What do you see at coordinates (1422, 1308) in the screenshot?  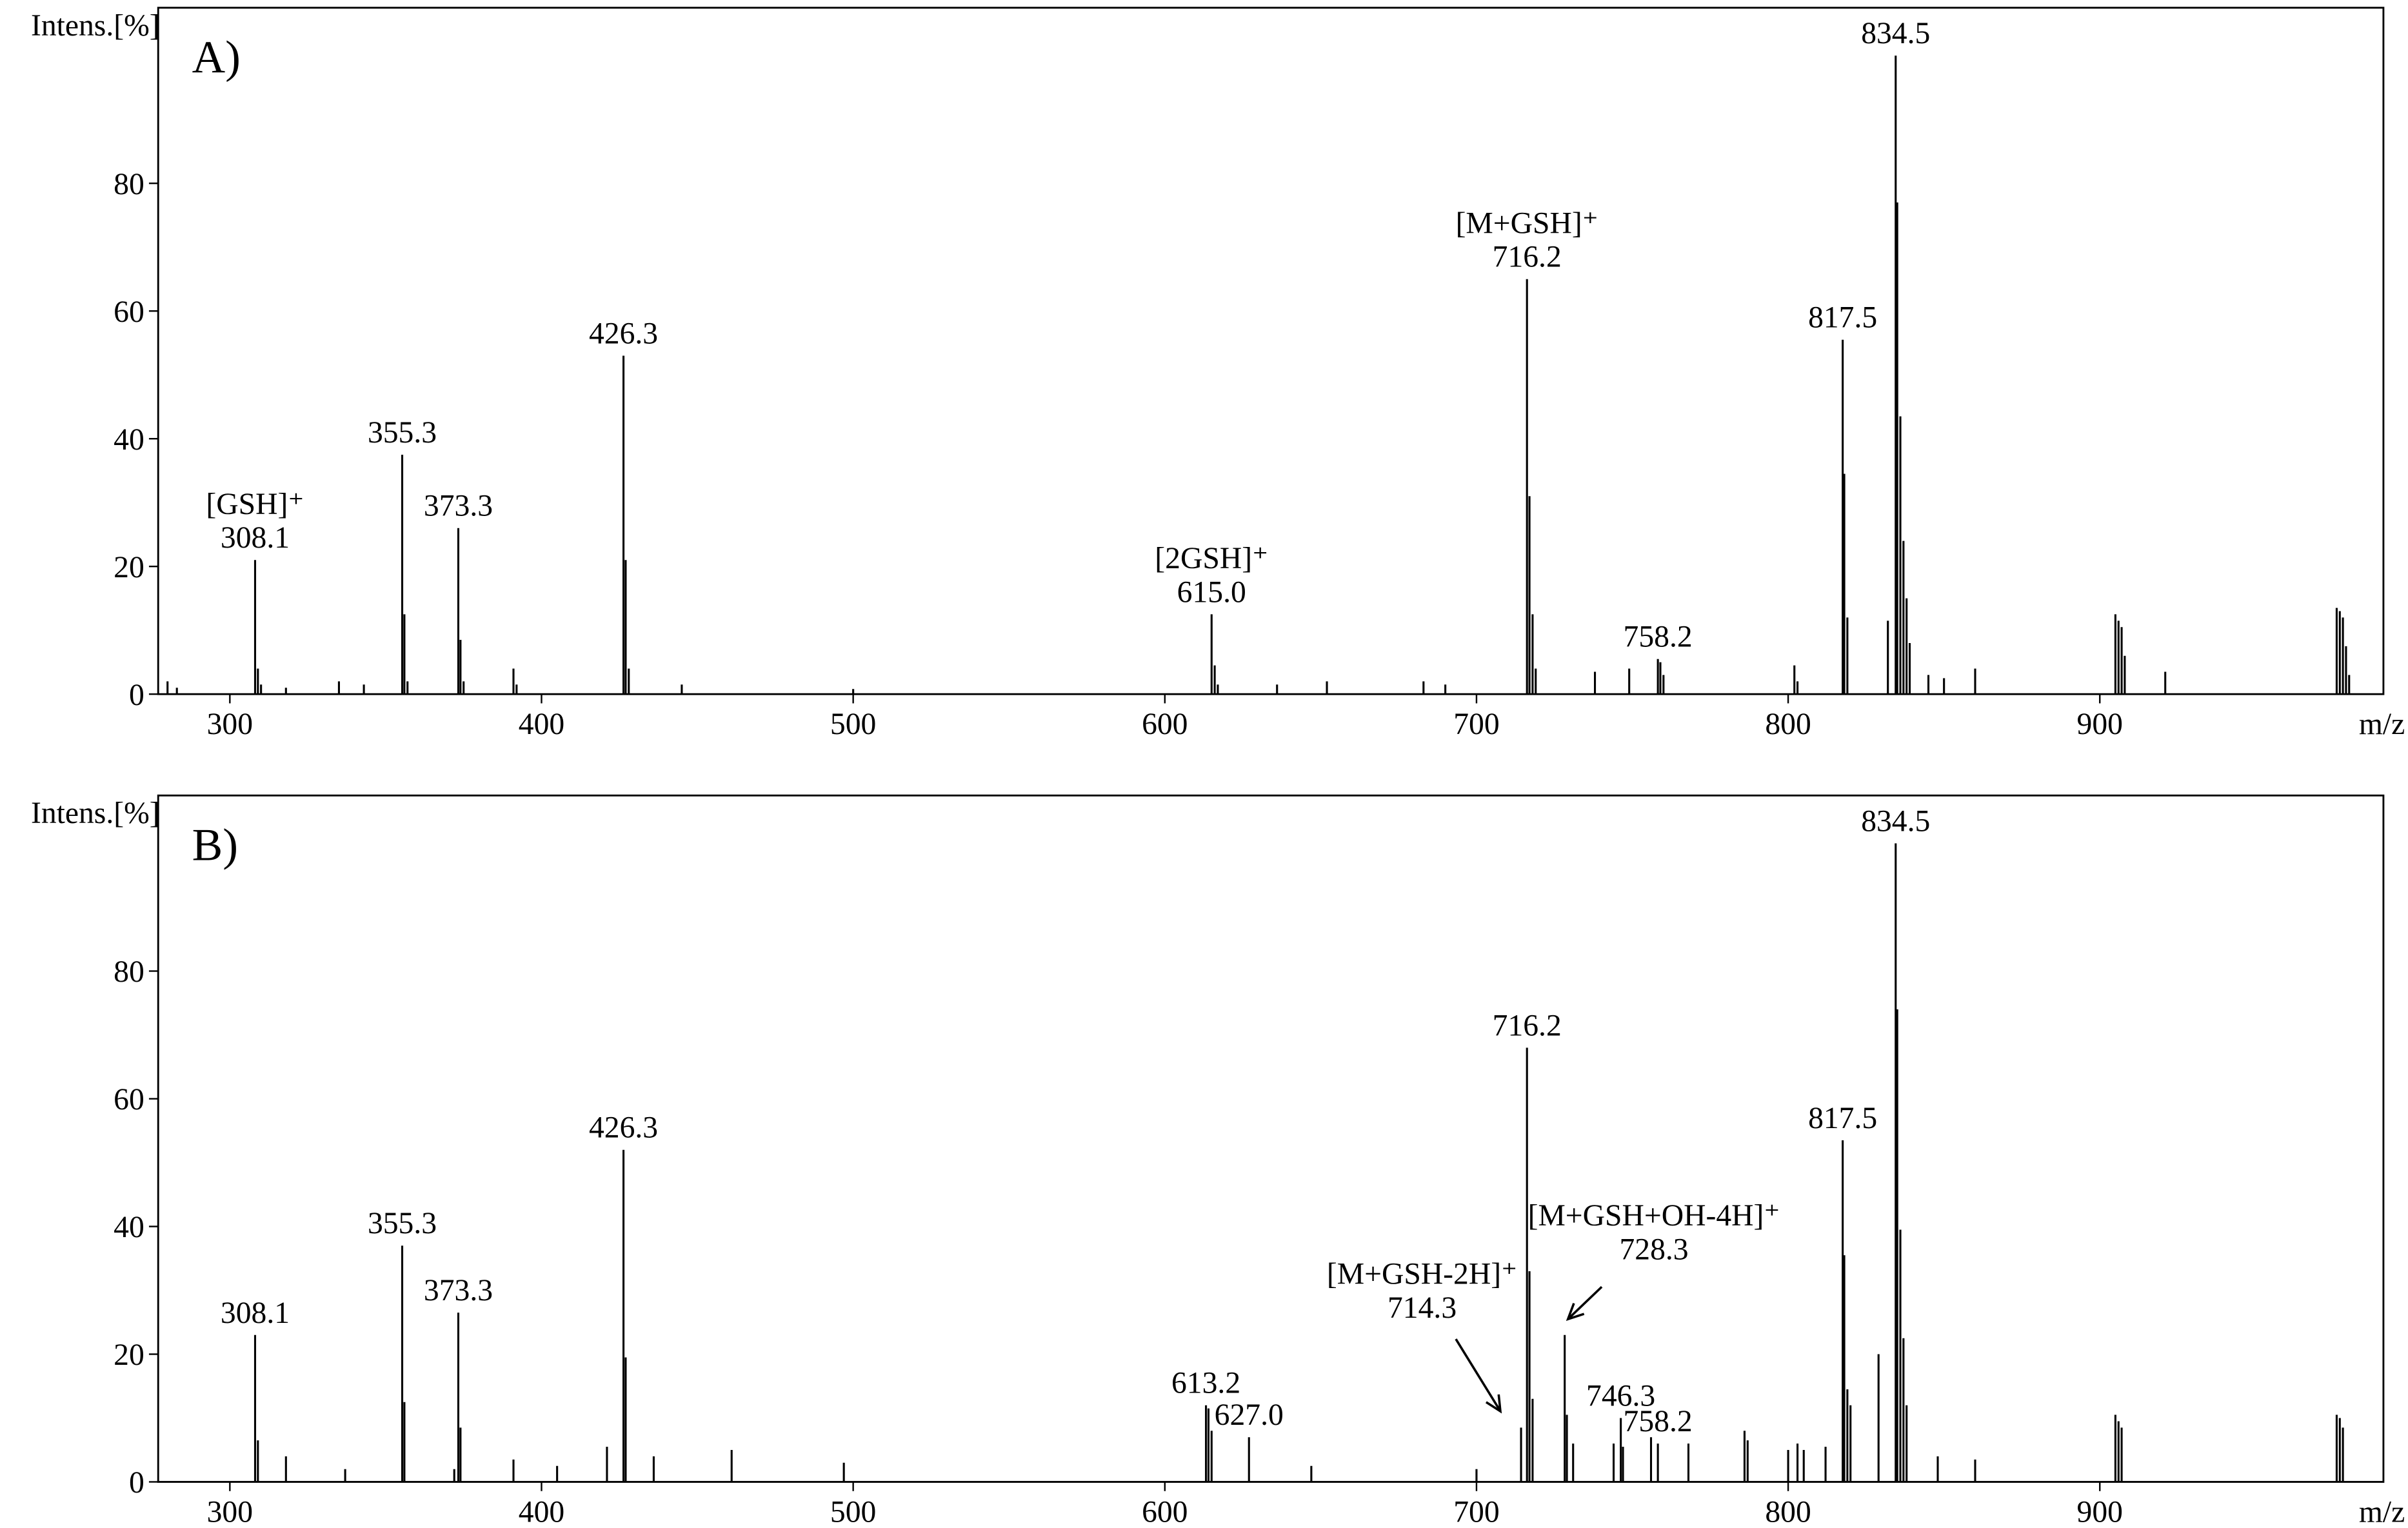 I see `peak-label: 714.3` at bounding box center [1422, 1308].